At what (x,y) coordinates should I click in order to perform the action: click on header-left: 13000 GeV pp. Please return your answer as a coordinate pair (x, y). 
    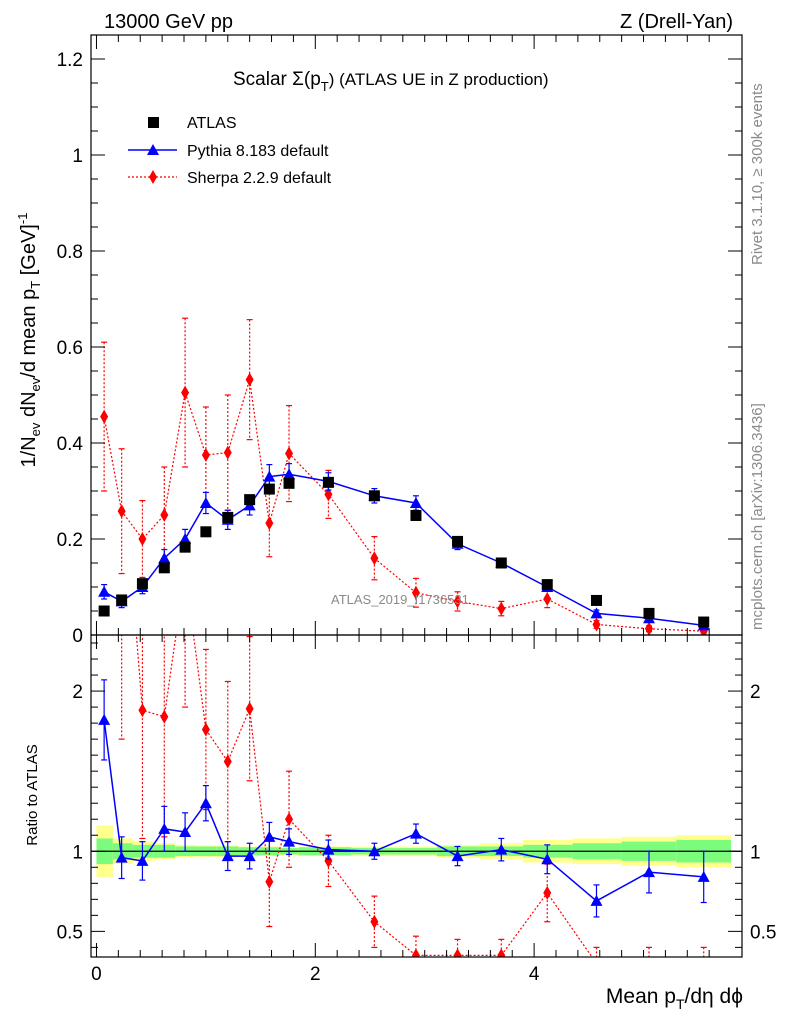
    Looking at the image, I should click on (168, 22).